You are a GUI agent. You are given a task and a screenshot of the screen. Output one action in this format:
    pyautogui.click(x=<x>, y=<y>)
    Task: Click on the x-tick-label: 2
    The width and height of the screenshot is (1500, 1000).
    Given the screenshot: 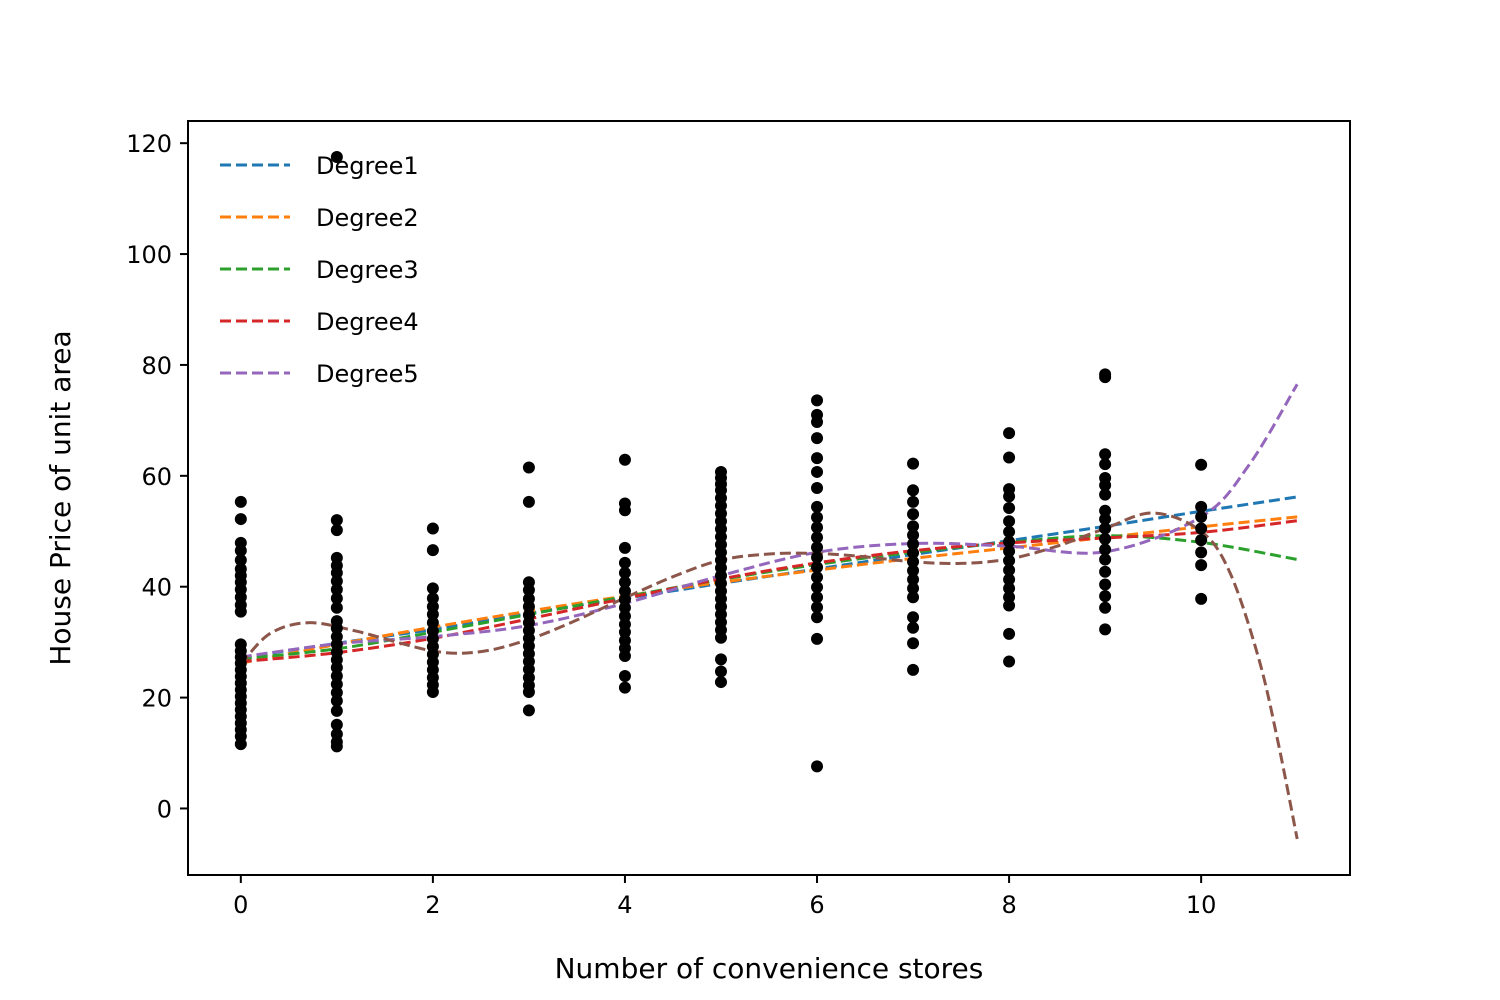 What is the action you would take?
    pyautogui.click(x=432, y=905)
    